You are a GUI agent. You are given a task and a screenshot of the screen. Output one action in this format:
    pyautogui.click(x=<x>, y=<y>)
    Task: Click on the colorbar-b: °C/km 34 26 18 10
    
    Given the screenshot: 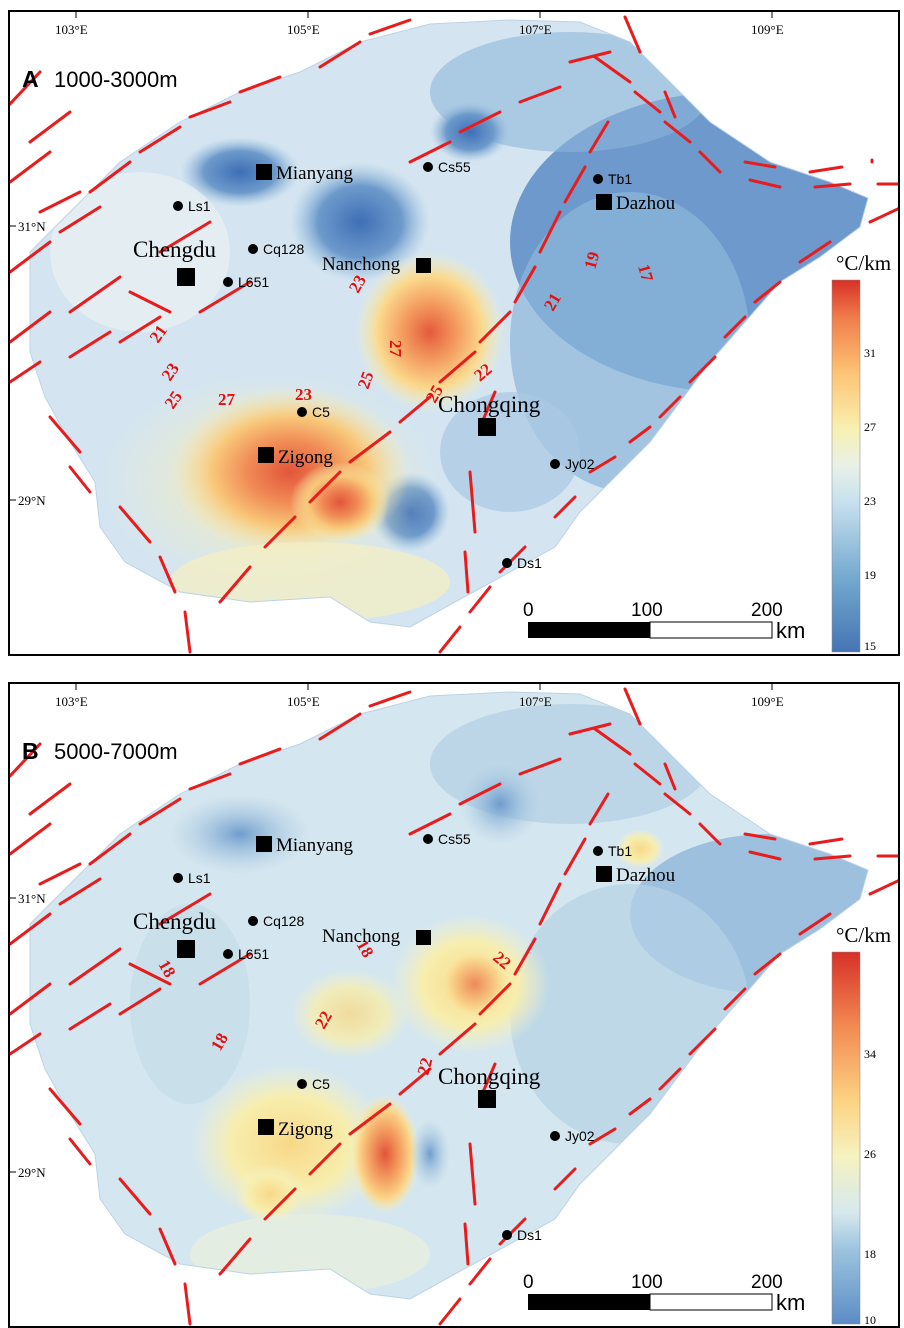 What is the action you would take?
    pyautogui.click(x=861, y=1125)
    